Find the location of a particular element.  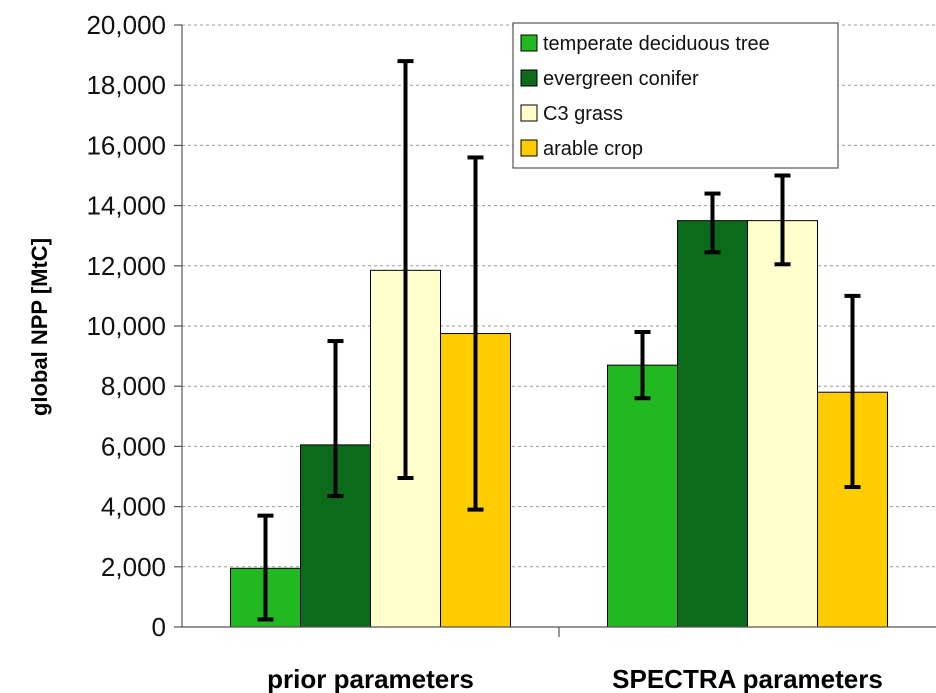

legend-label: arable crop is located at coordinates (593, 149).